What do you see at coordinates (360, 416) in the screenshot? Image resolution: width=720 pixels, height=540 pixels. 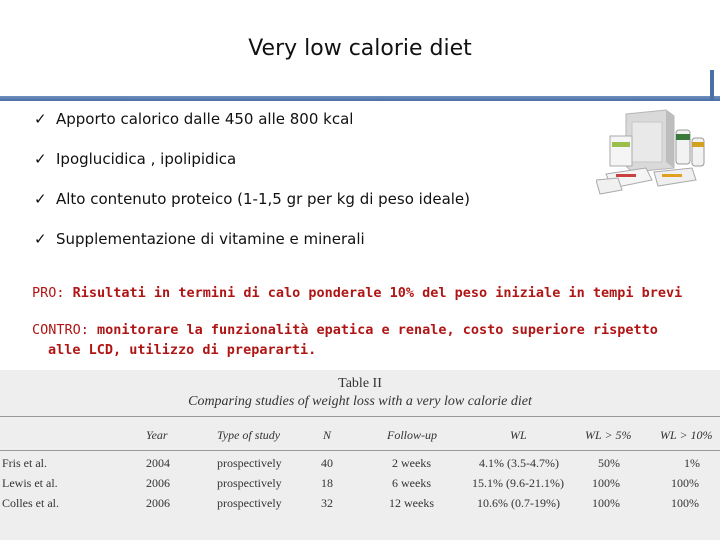 I see `table-top-rule` at bounding box center [360, 416].